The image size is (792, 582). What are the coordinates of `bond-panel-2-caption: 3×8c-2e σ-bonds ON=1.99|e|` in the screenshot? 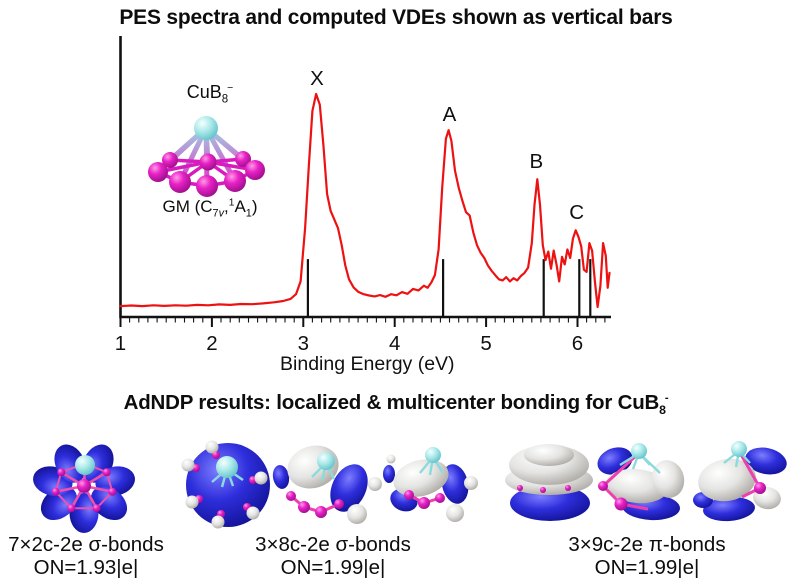 It's located at (333, 556).